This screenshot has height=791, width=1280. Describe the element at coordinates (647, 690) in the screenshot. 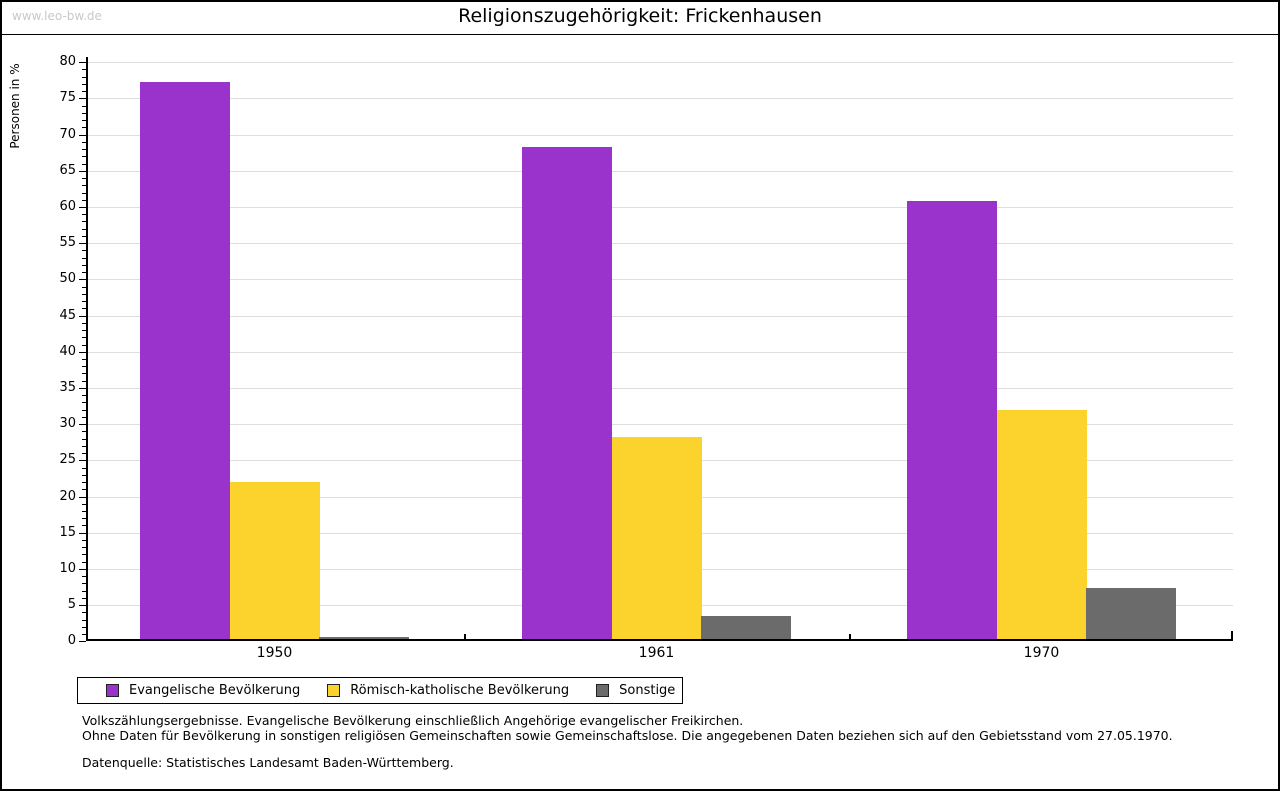

I see `legend-label-sonstige: Sonstige` at that location.